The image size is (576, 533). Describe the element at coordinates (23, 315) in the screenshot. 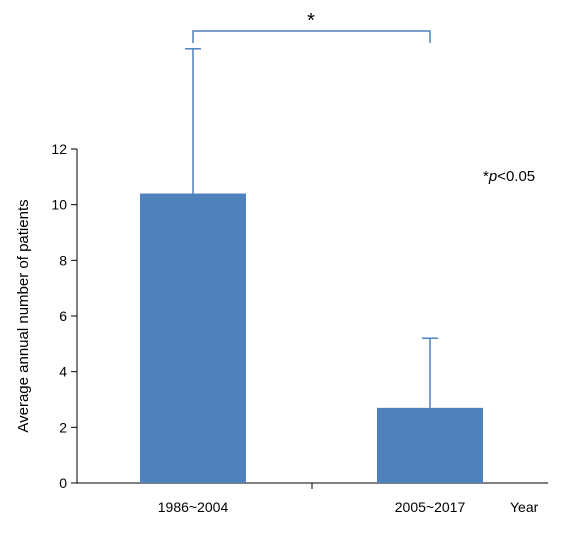

I see `y-axis-title: Average annual number of patients` at that location.